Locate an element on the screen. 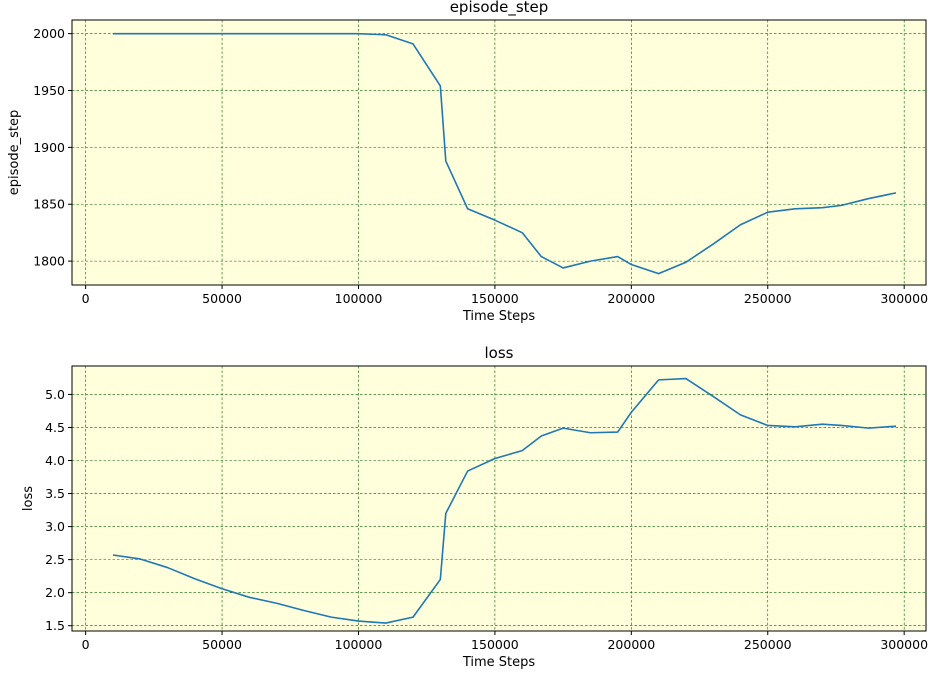 This screenshot has width=931, height=674. y-axis-label: episode_step is located at coordinates (14, 152).